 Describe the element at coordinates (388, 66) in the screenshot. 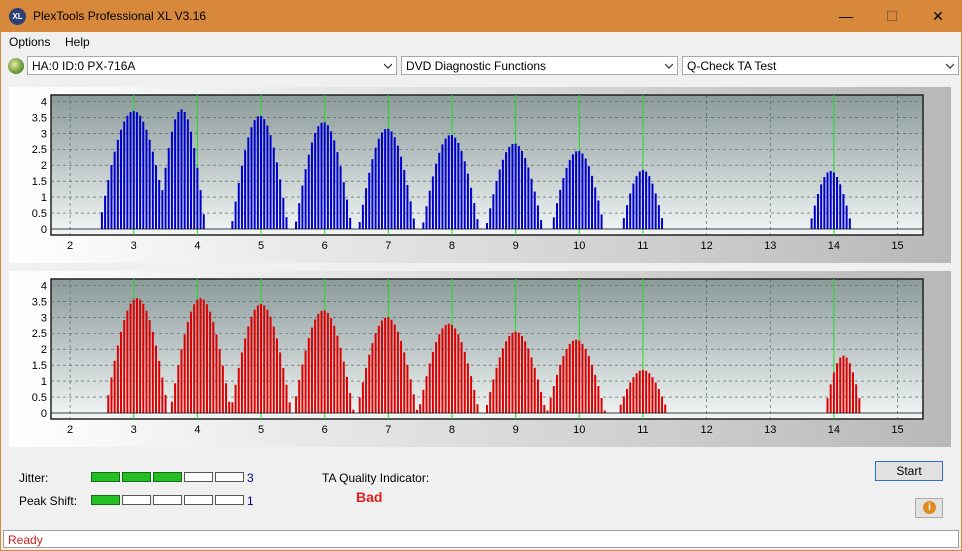

I see `chevron-down-icon` at that location.